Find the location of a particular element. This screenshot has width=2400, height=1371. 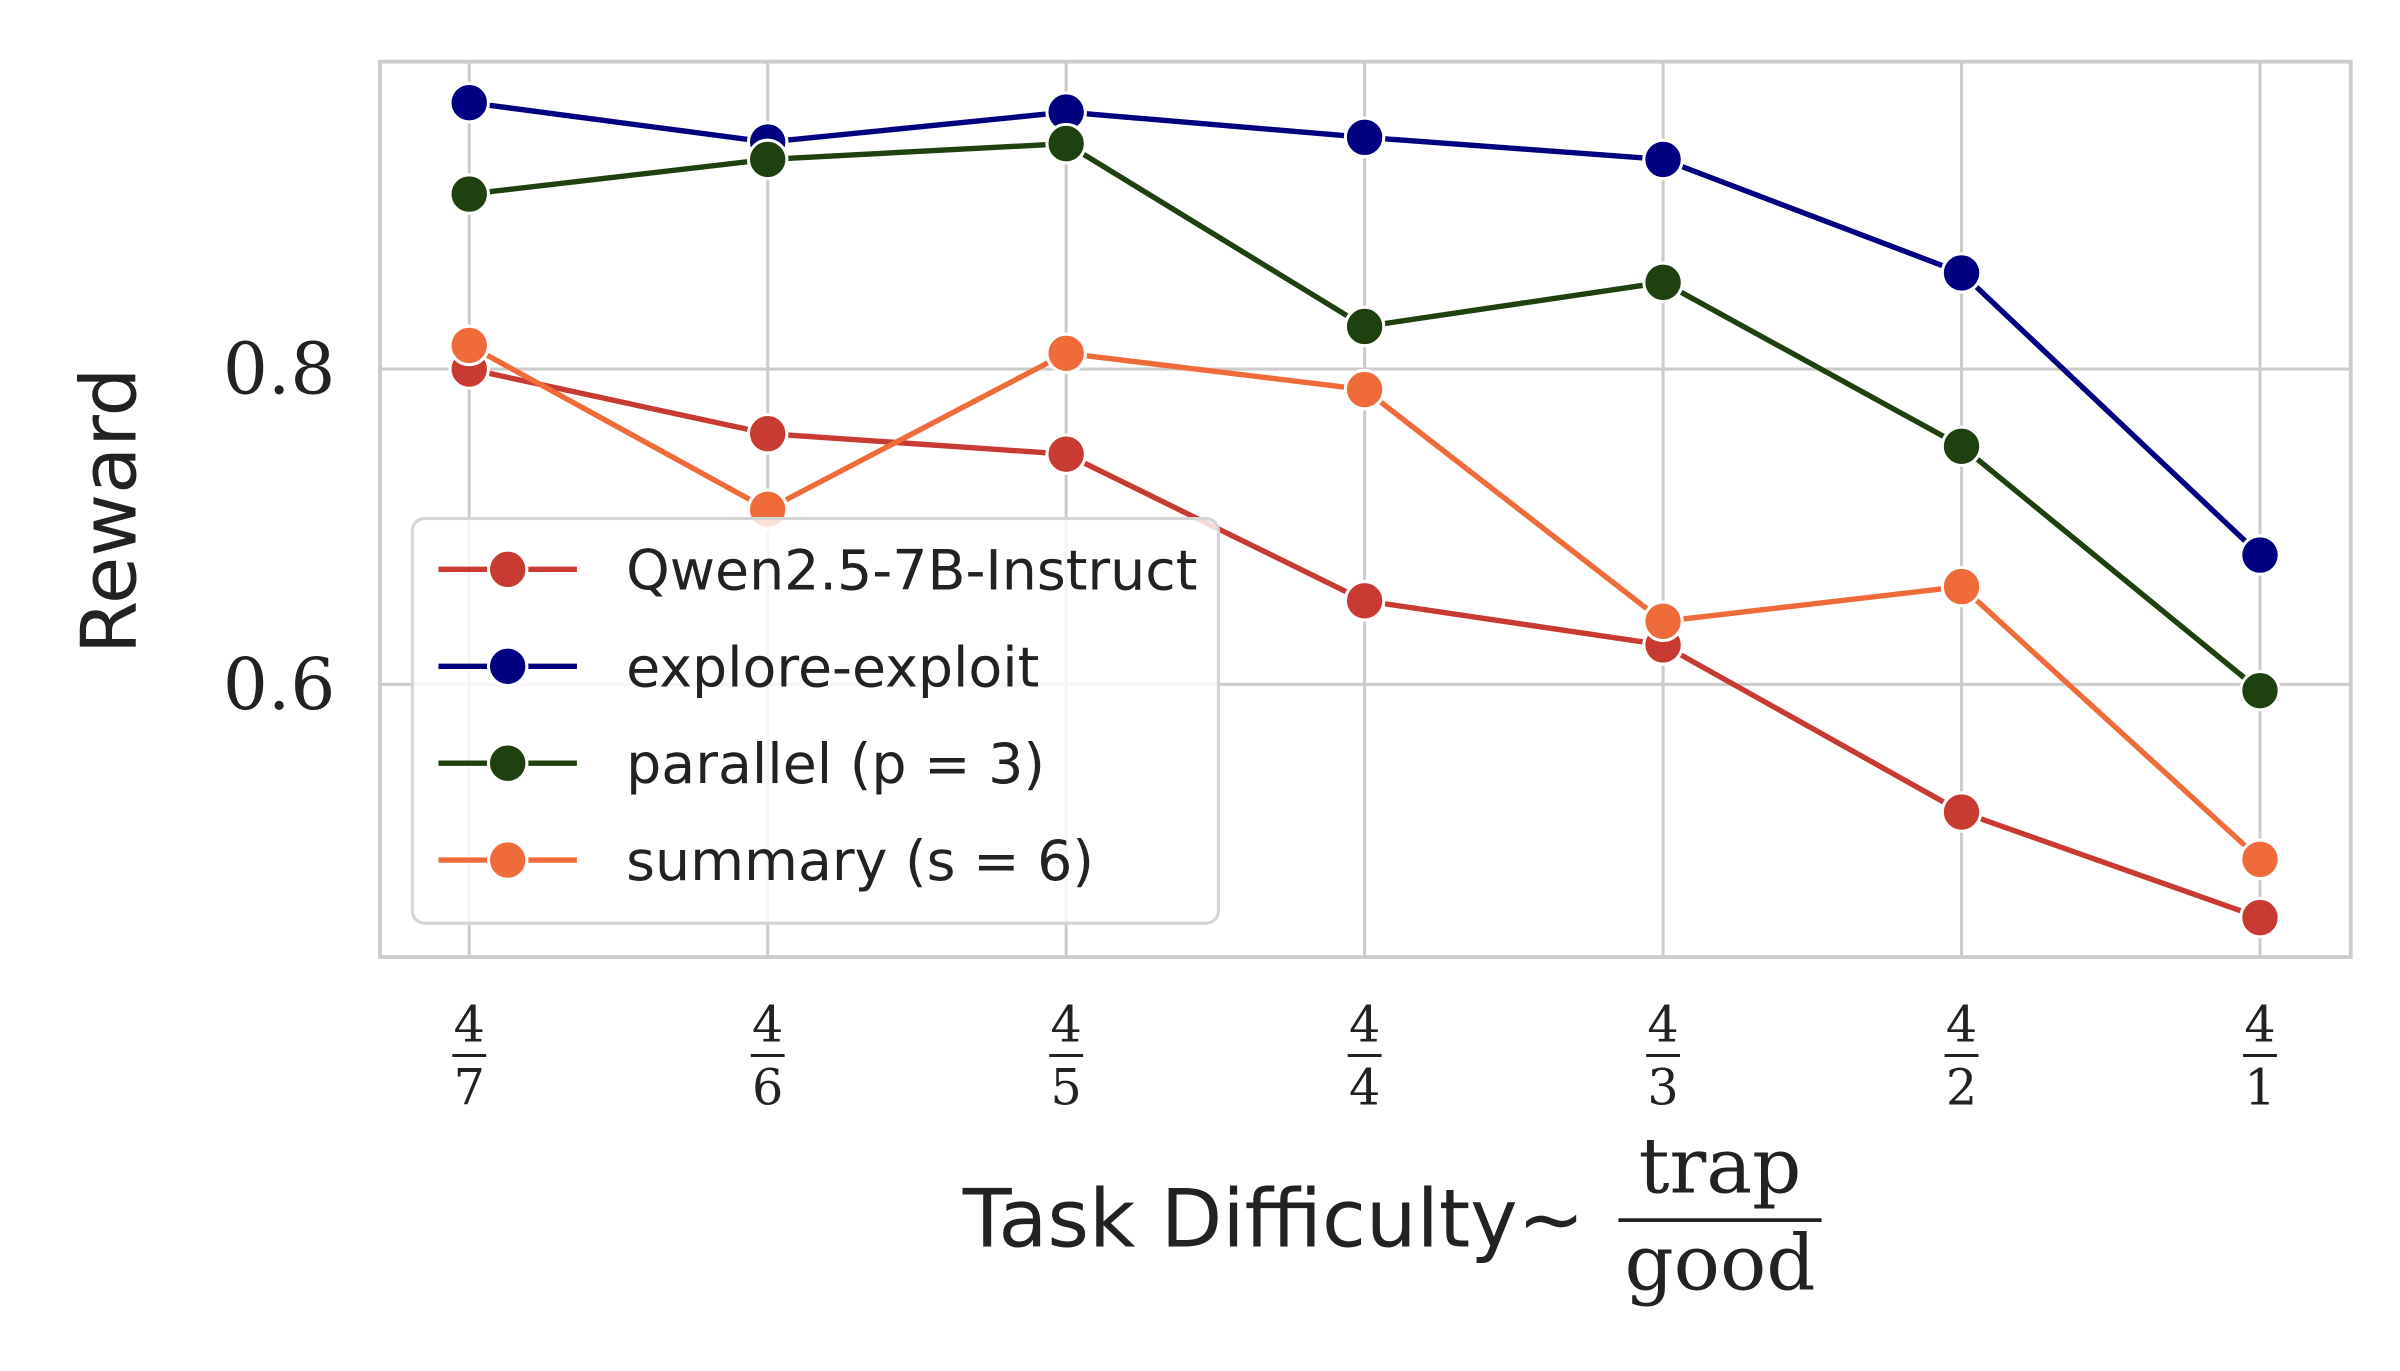

legend-label: Qwen2.5-7B-Instruct is located at coordinates (911, 571).